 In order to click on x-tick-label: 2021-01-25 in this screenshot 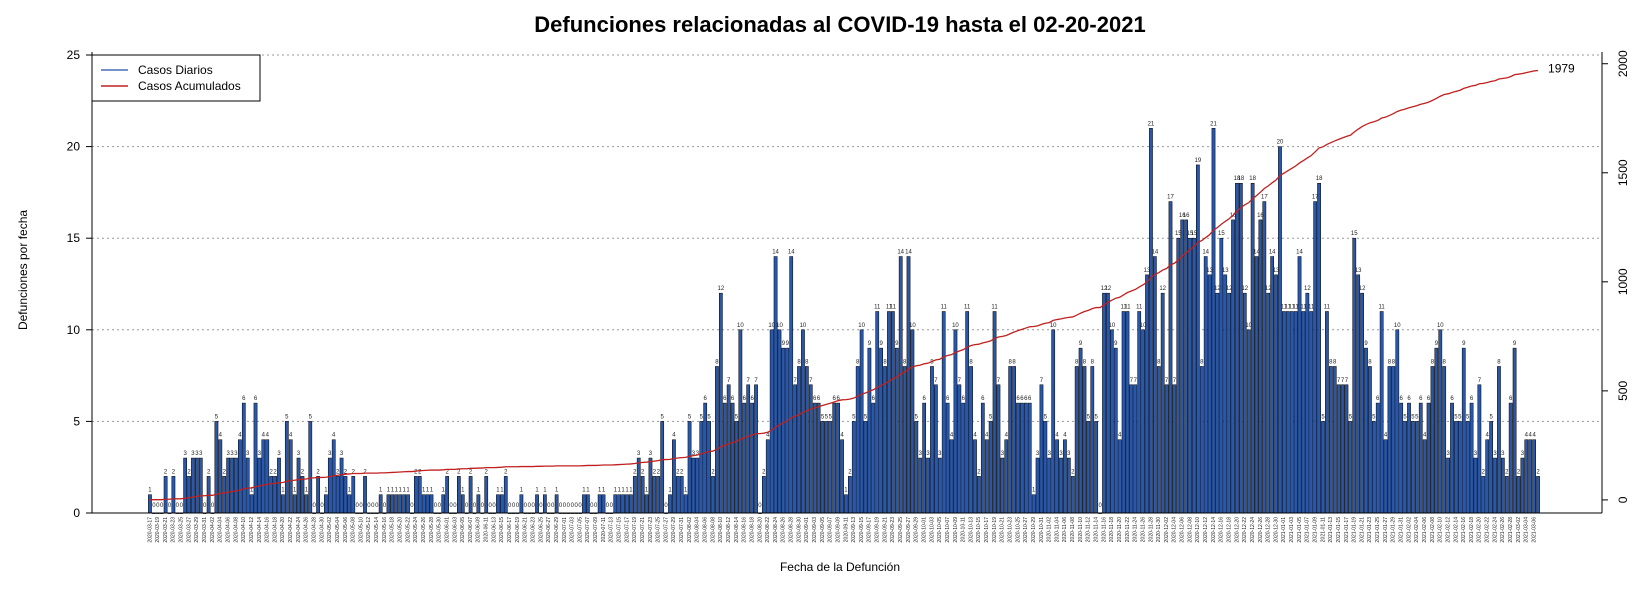, I will do `click(1378, 530)`.